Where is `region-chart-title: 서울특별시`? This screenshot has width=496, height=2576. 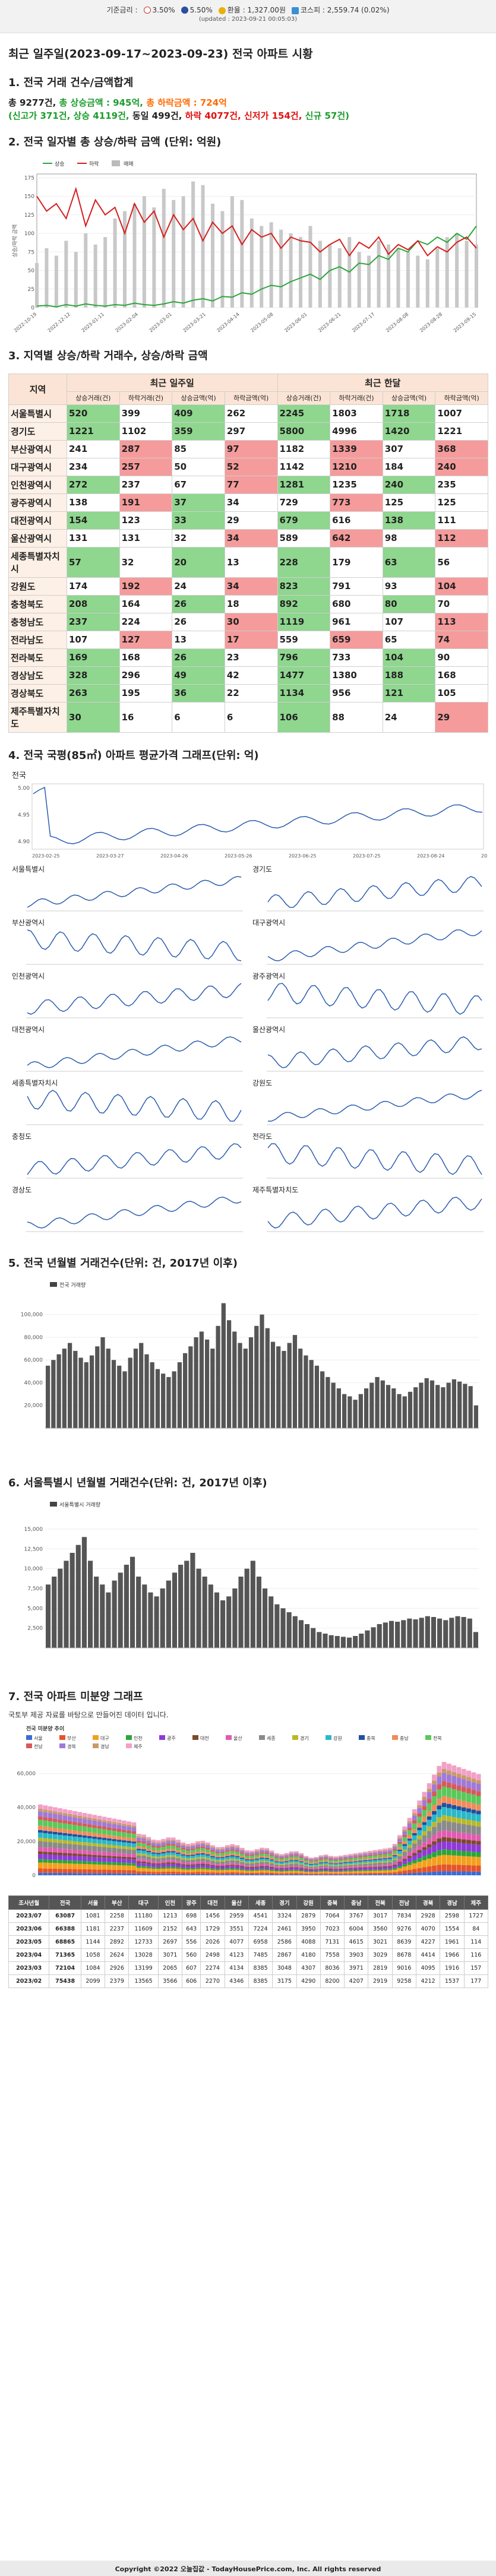 region-chart-title: 서울특별시 is located at coordinates (28, 869).